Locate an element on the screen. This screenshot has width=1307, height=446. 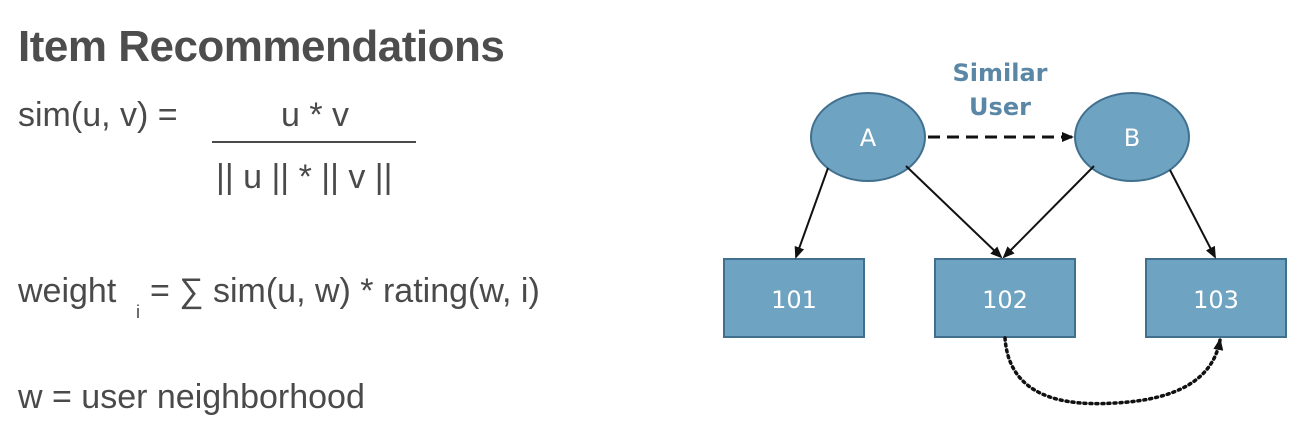
item-label-103: 103 is located at coordinates (1216, 300).